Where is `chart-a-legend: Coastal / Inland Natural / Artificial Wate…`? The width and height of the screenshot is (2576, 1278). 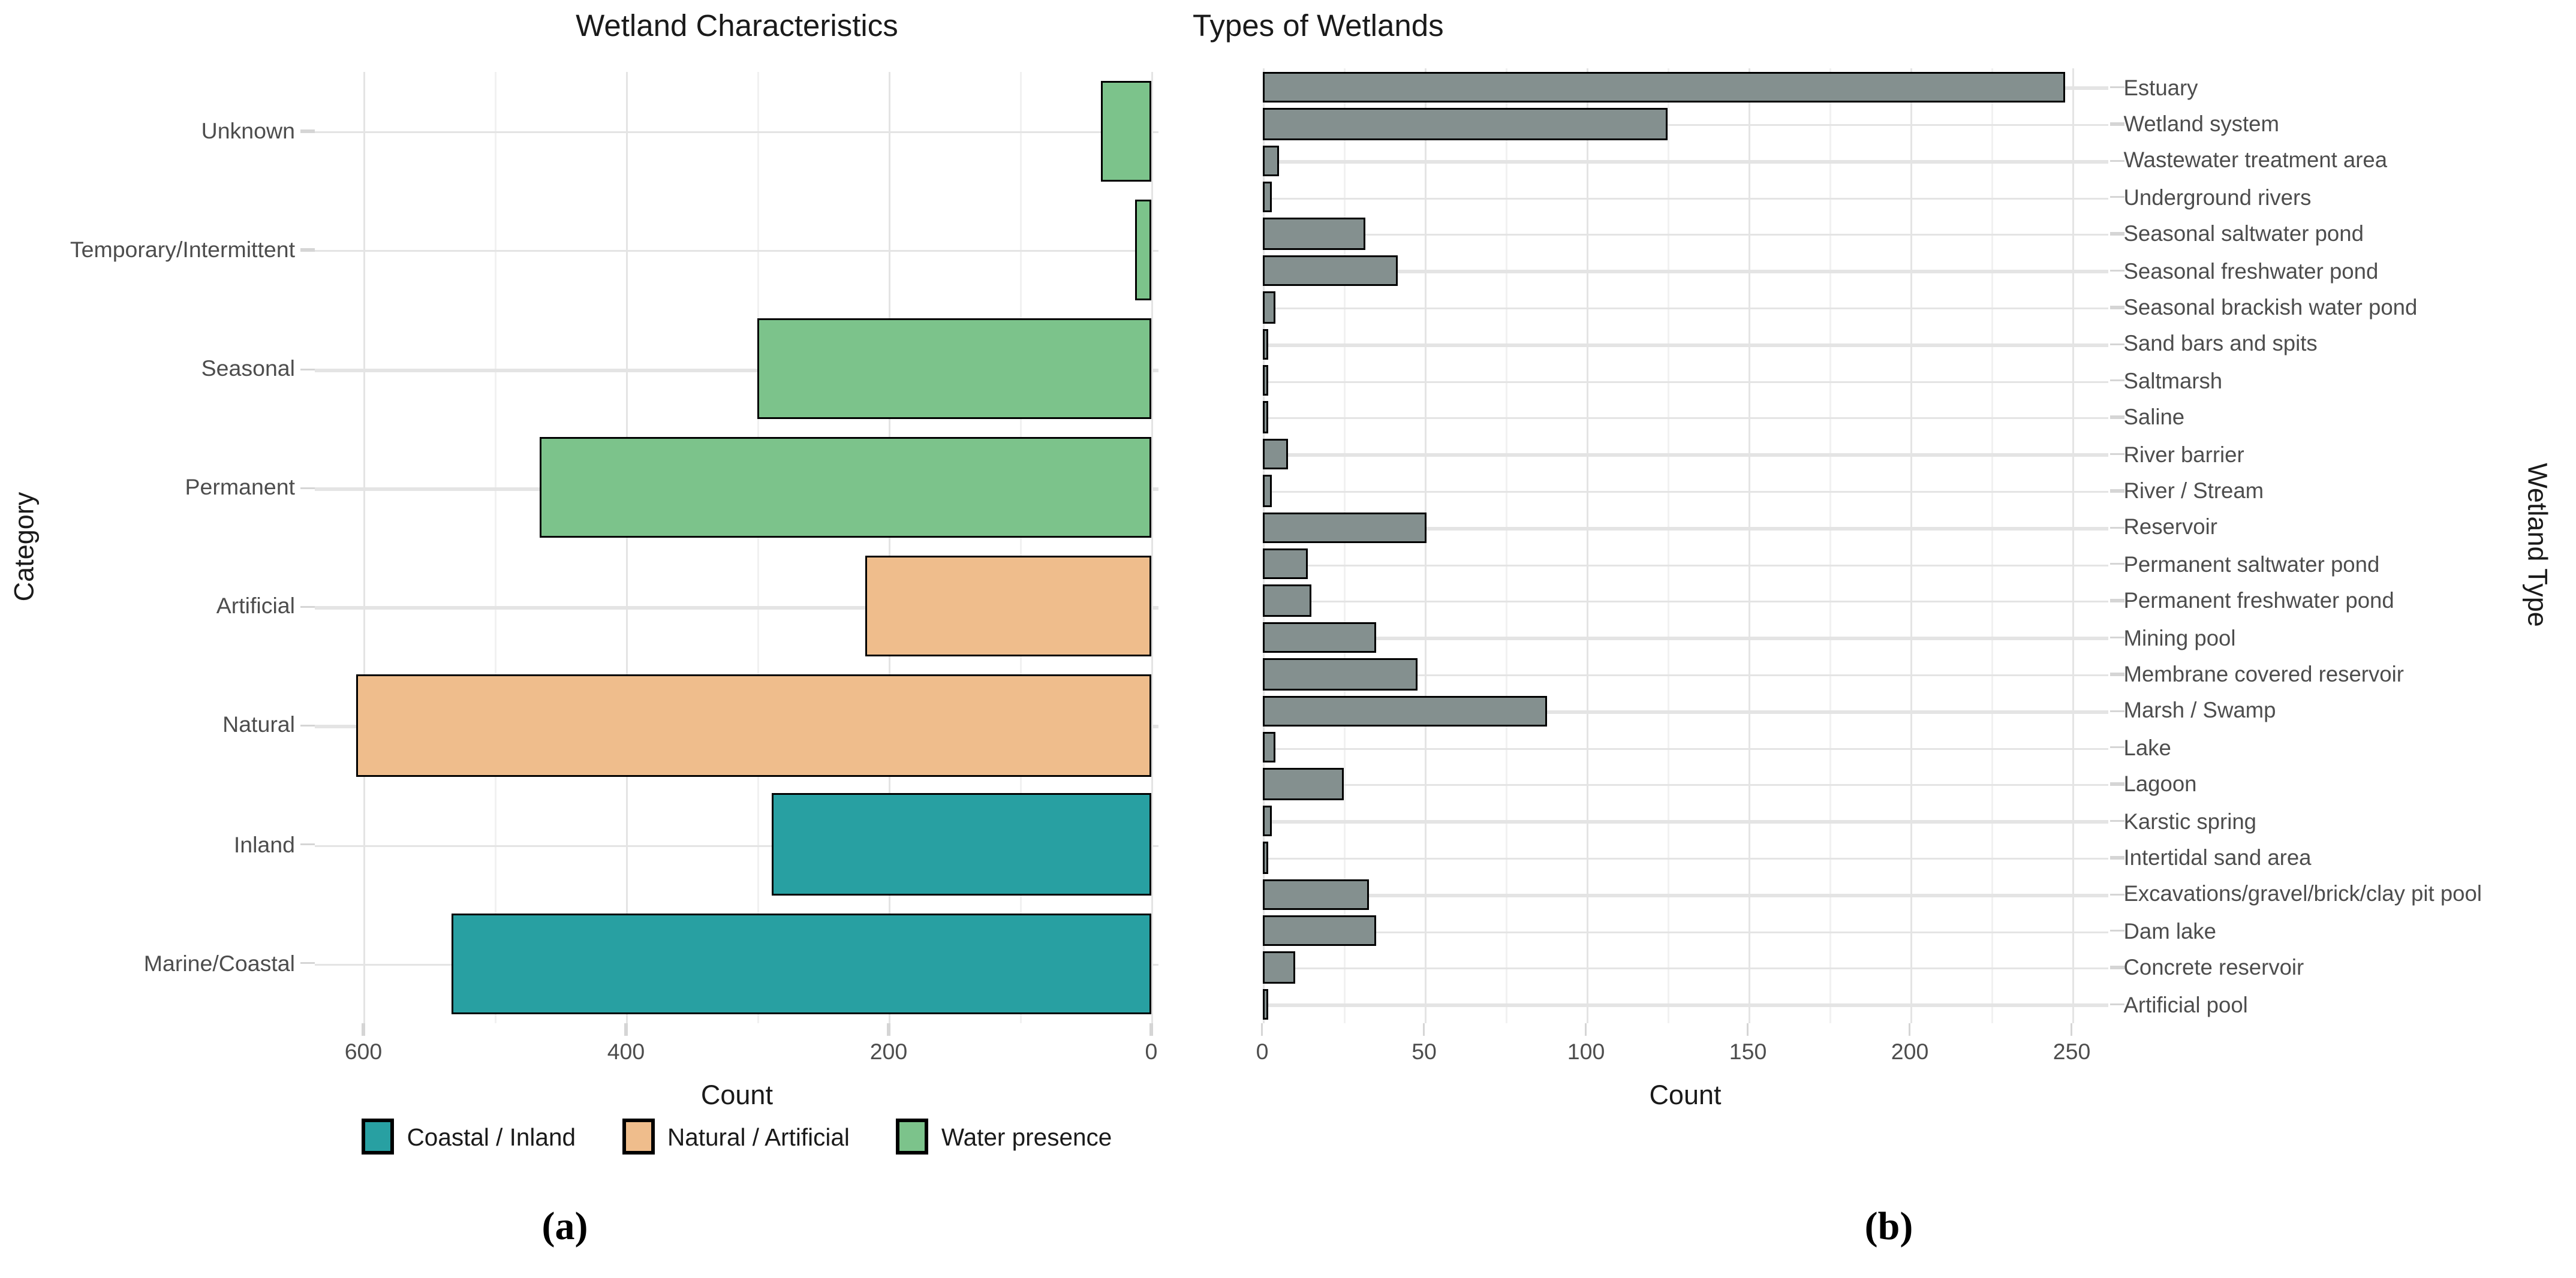
chart-a-legend: Coastal / Inland Natural / Artificial Wate… is located at coordinates (737, 1137).